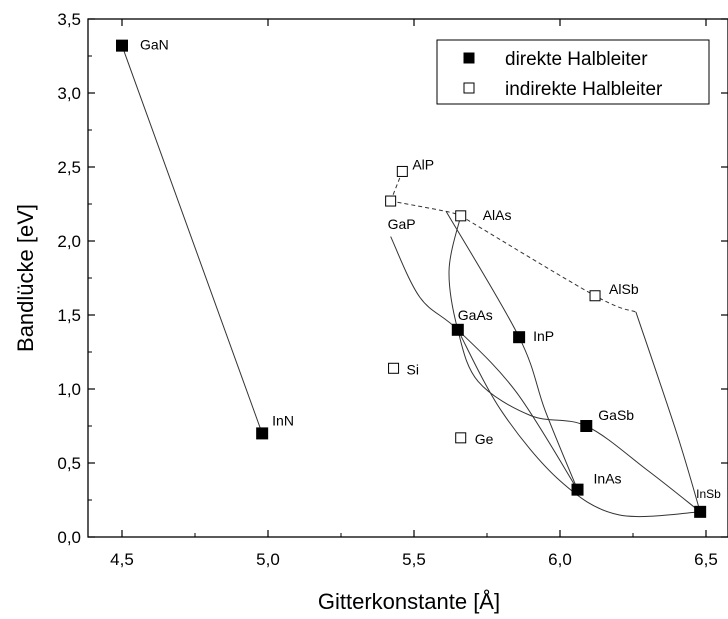 This screenshot has width=728, height=619. What do you see at coordinates (608, 479) in the screenshot?
I see `point-label-inas: InAs` at bounding box center [608, 479].